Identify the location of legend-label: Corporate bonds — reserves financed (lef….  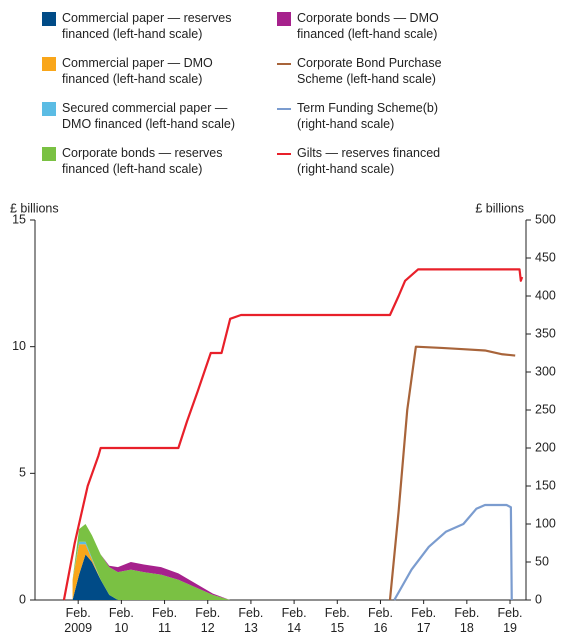
(142, 161).